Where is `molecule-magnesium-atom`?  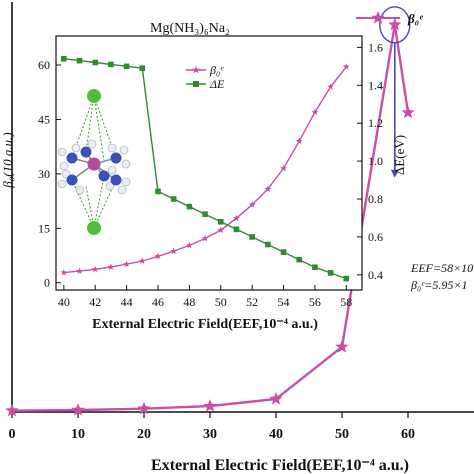 molecule-magnesium-atom is located at coordinates (94, 164).